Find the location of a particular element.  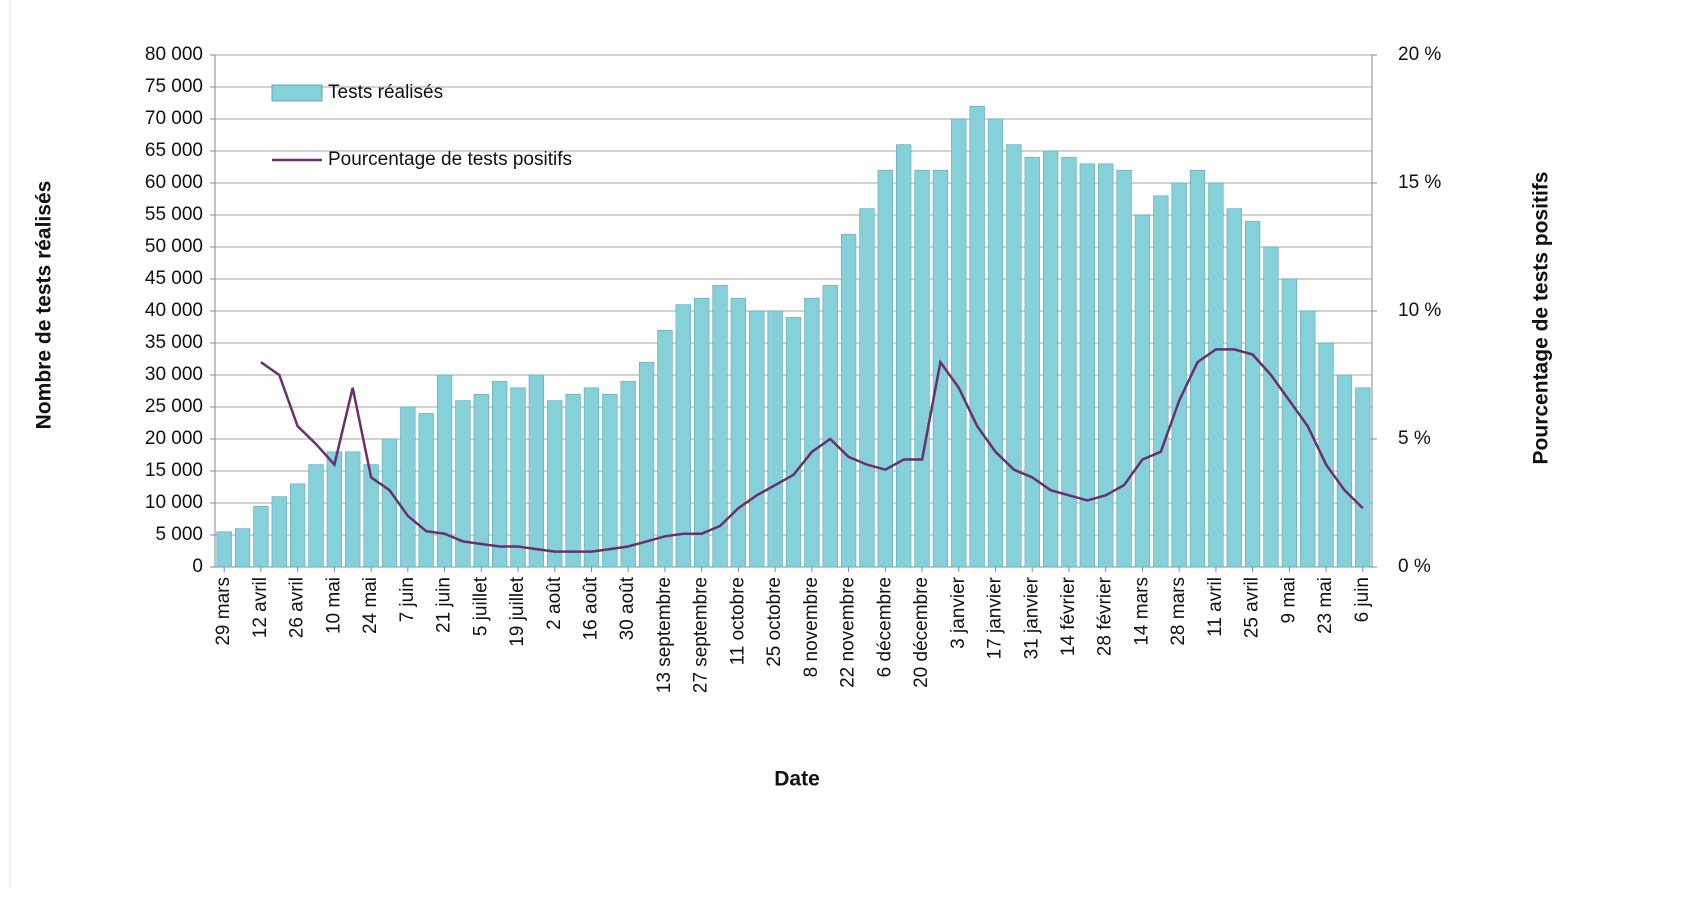

x-tick-label: 12 avril is located at coordinates (260, 607).